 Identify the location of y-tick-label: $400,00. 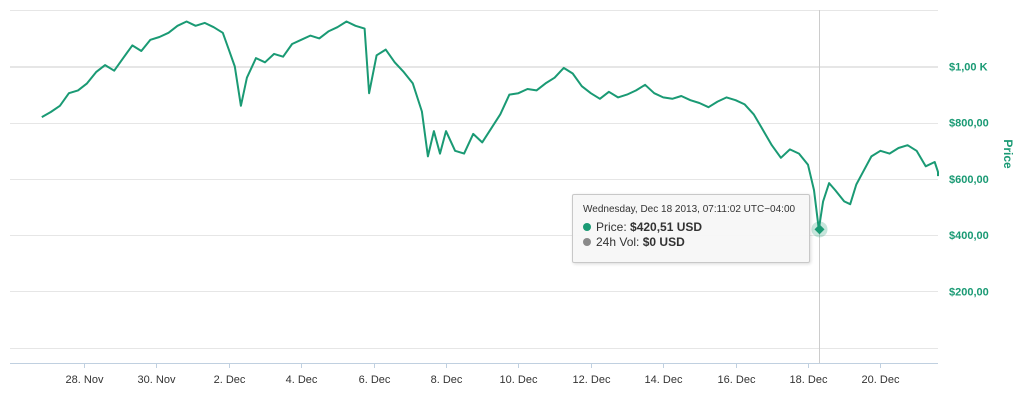
(969, 236).